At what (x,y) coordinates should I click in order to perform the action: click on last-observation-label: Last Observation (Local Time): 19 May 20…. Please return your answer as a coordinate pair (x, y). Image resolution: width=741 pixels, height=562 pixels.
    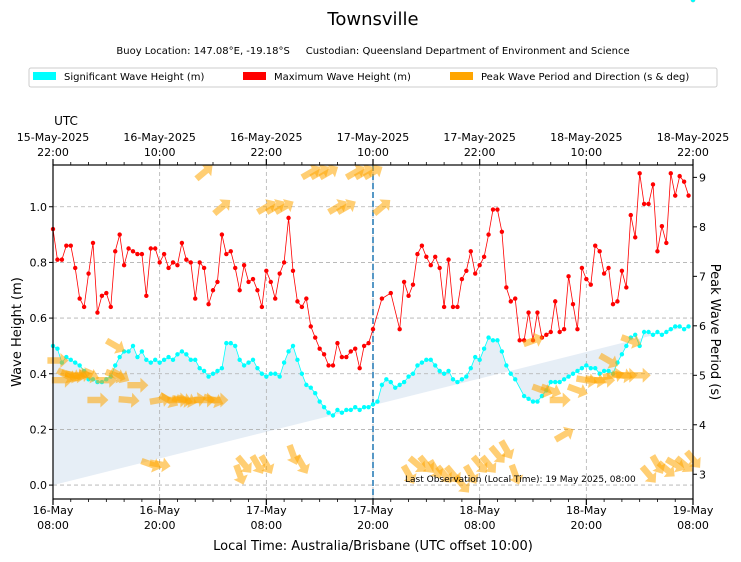
    Looking at the image, I should click on (520, 480).